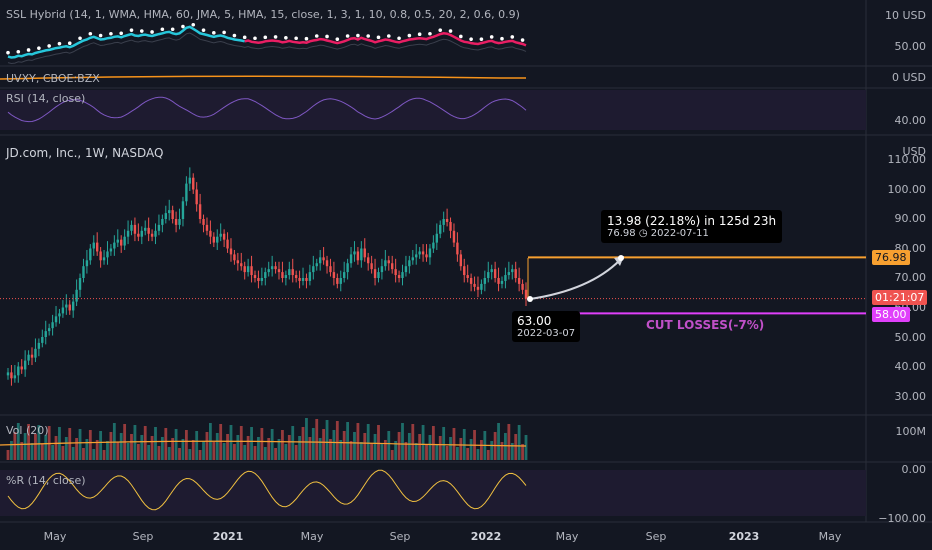 Image resolution: width=932 pixels, height=550 pixels. Describe the element at coordinates (907, 159) in the screenshot. I see `price-tick-label: 110.00` at that location.